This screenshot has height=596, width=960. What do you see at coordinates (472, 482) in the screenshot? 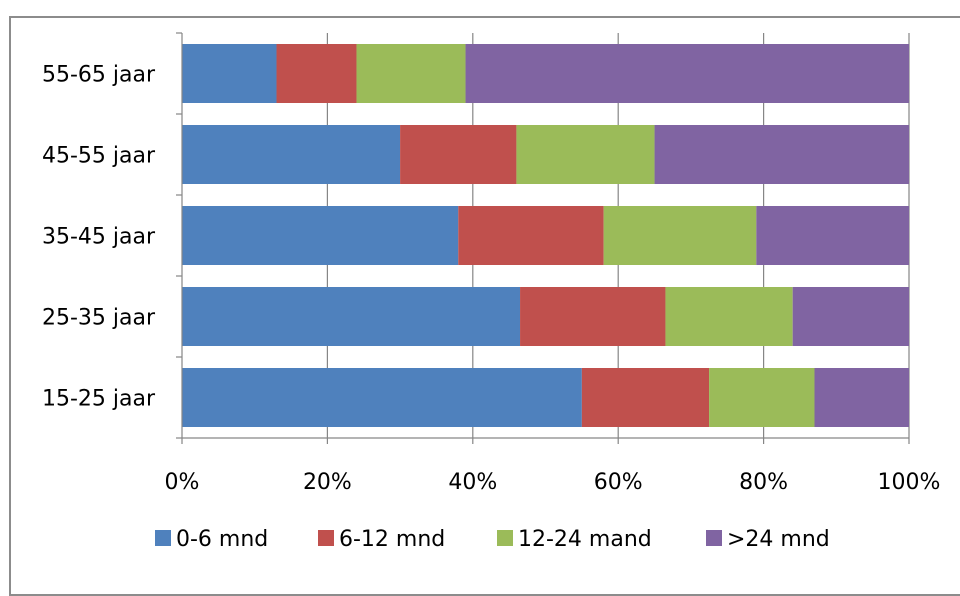
I see `x-tick-label: 40%` at bounding box center [472, 482].